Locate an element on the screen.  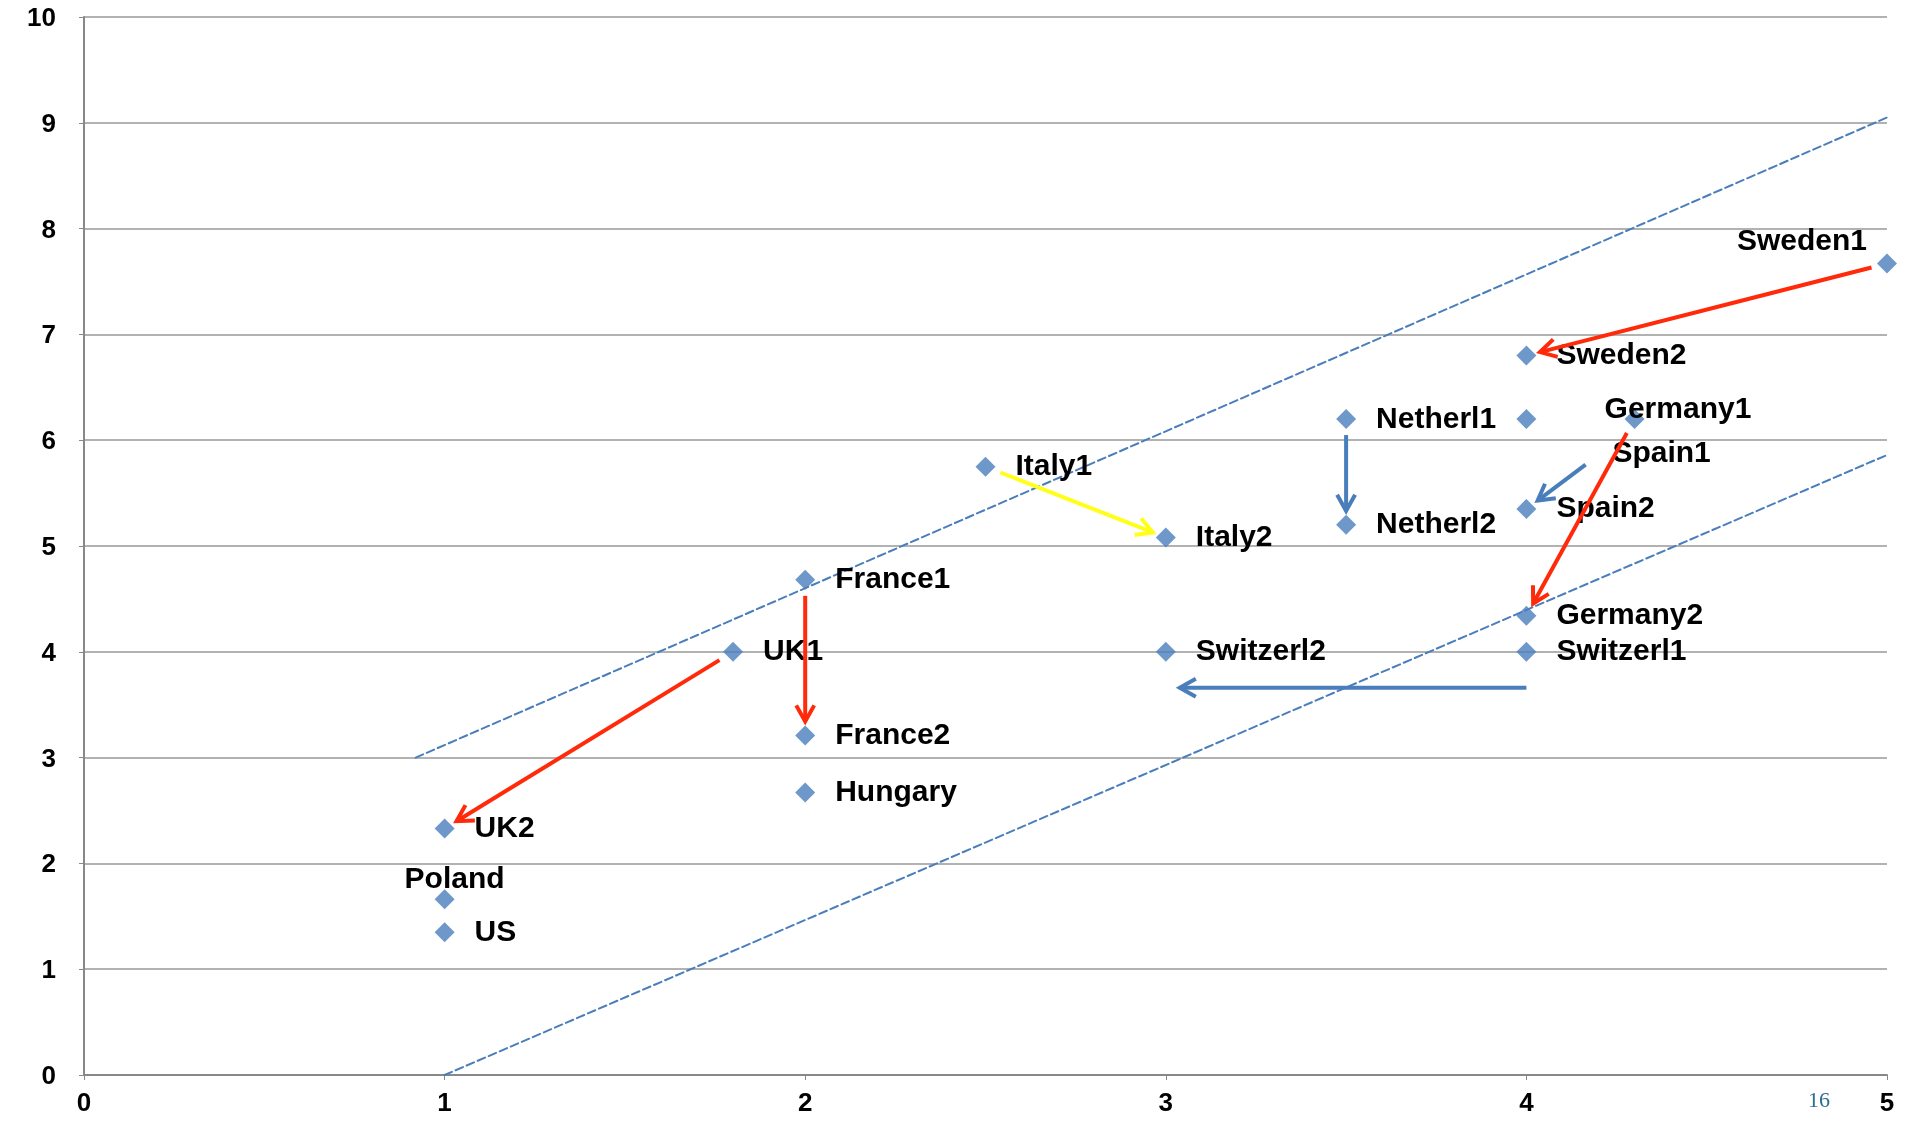
annotation: Hungary is located at coordinates (896, 791).